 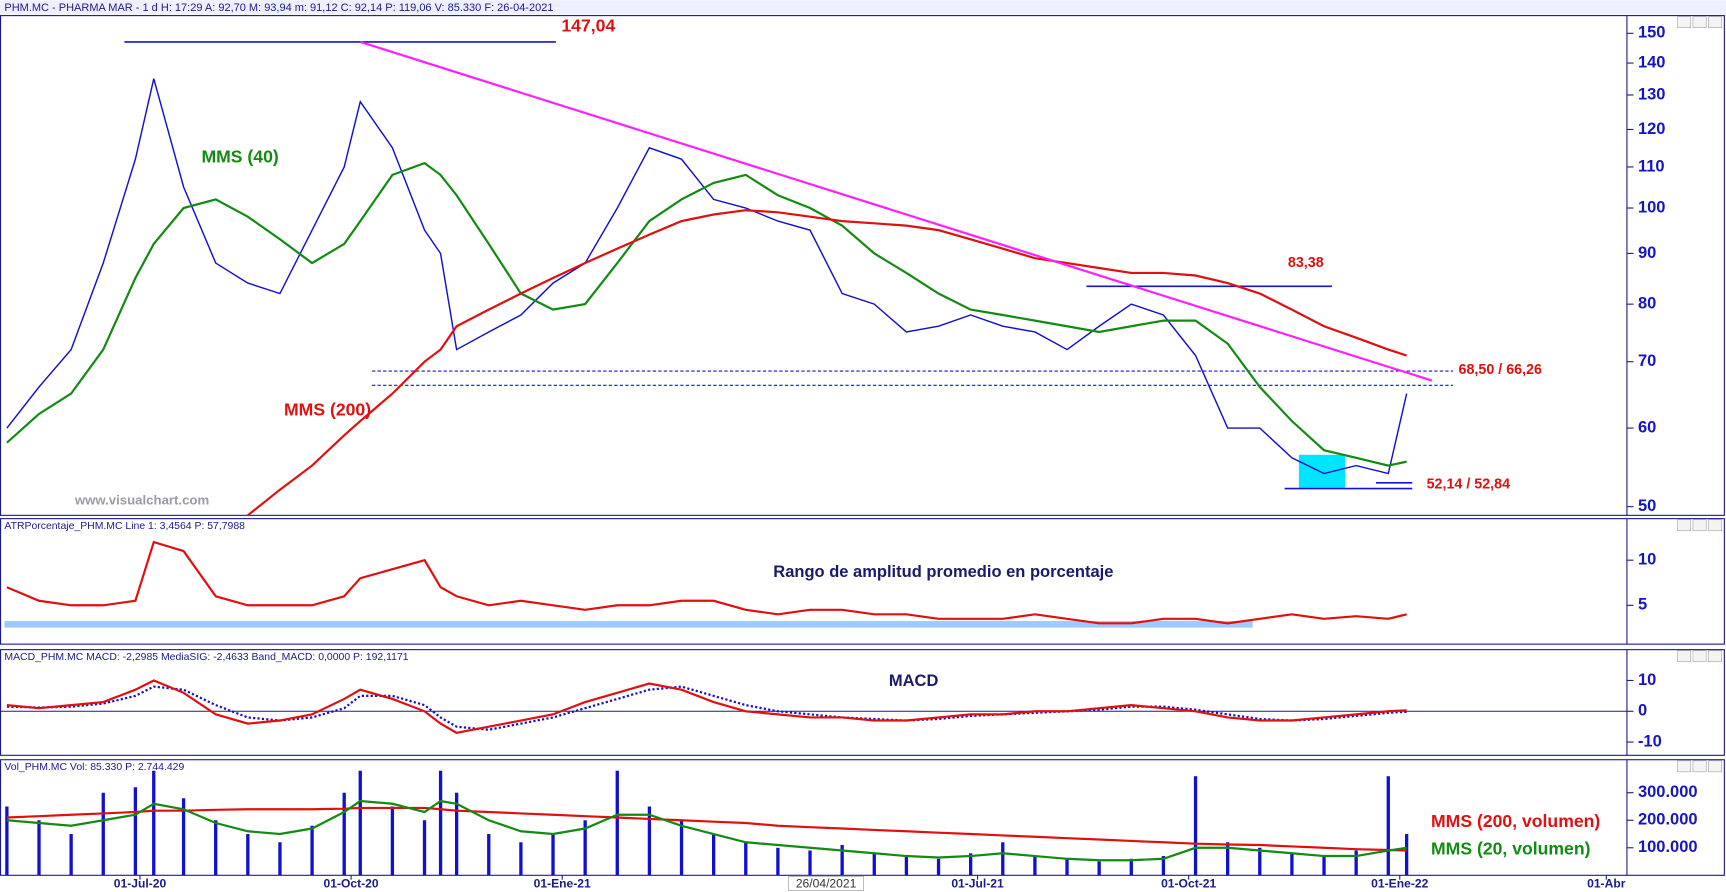 I want to click on y-tick-label: 120, so click(x=1652, y=129).